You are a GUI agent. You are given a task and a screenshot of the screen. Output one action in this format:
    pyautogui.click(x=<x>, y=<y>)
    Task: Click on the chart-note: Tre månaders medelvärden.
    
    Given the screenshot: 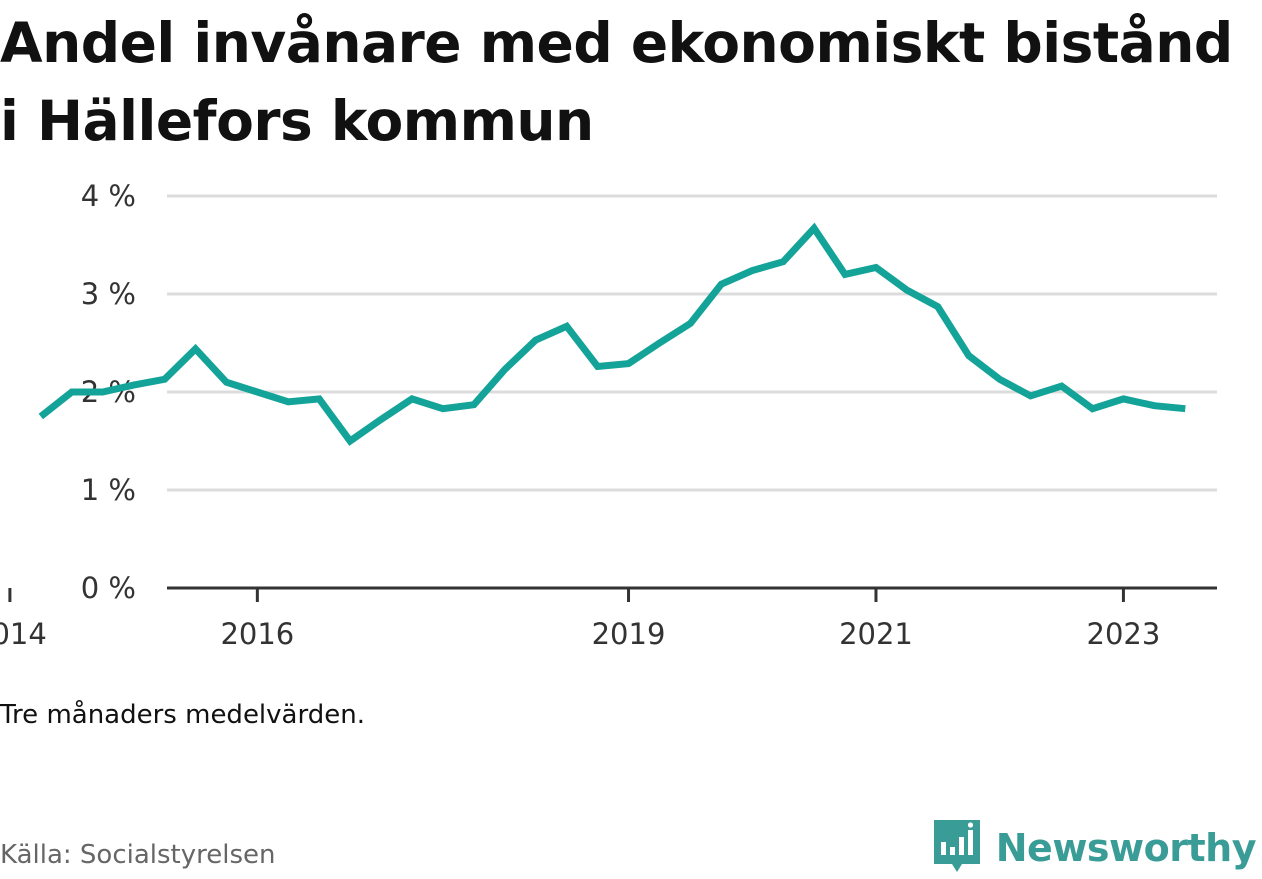 What is the action you would take?
    pyautogui.click(x=182, y=715)
    